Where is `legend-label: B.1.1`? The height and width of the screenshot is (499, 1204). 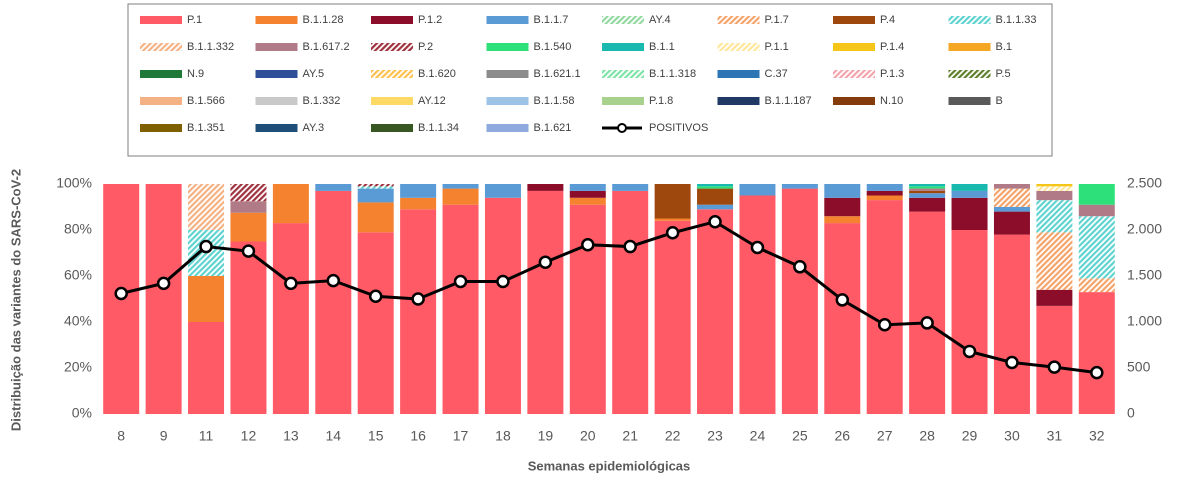 legend-label: B.1.1 is located at coordinates (662, 47).